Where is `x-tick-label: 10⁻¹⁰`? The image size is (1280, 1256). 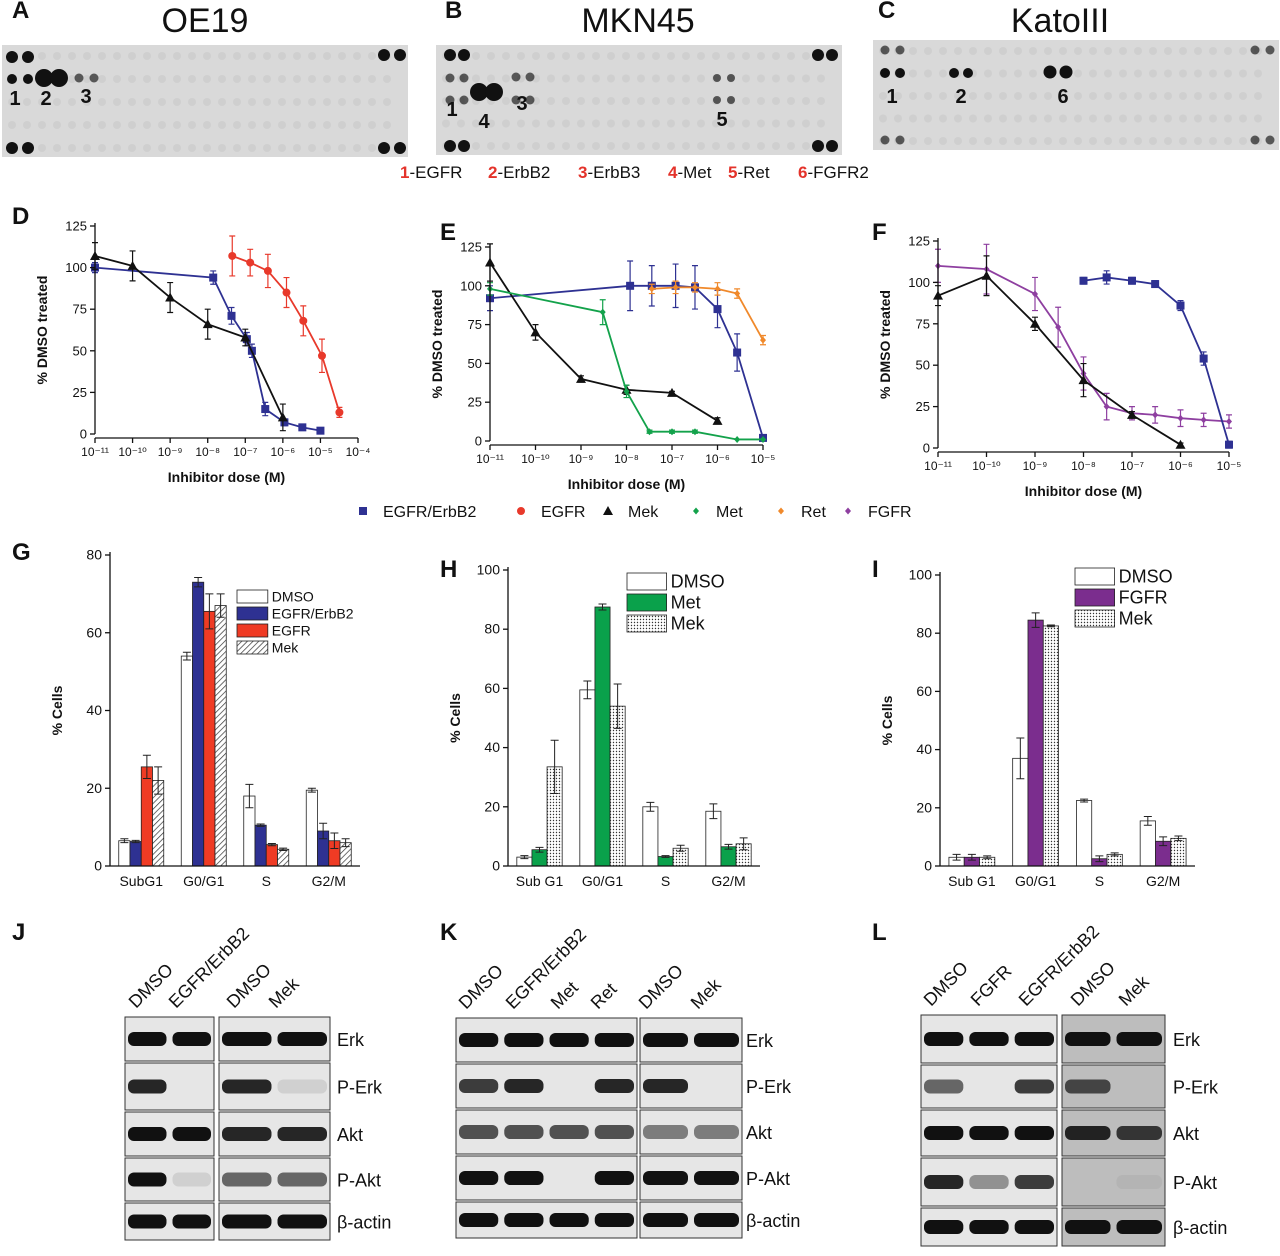
x-tick-label: 10⁻¹⁰ is located at coordinates (986, 466).